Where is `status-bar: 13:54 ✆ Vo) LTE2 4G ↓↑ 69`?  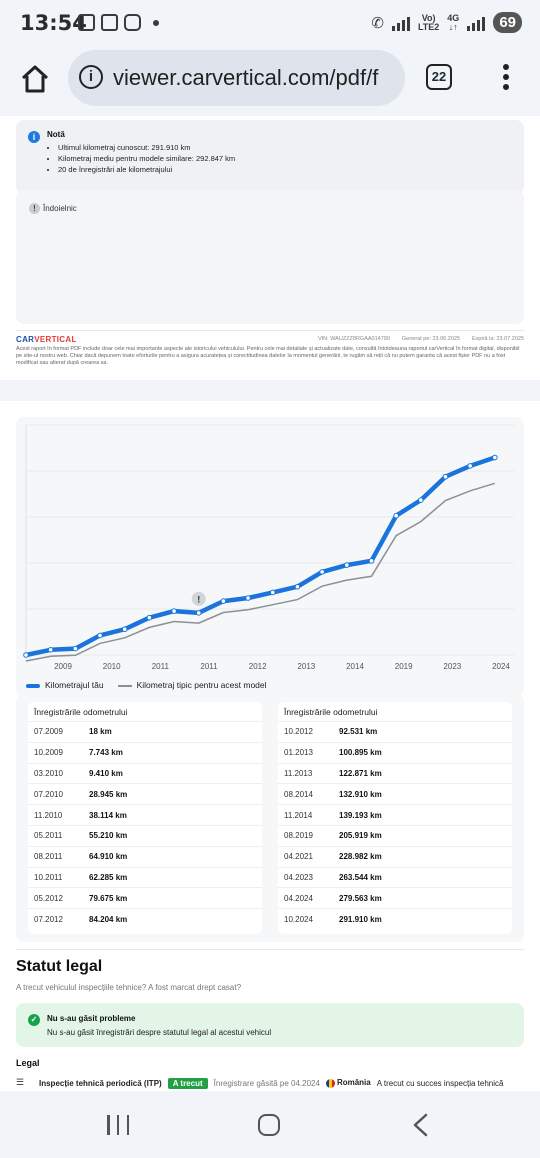 status-bar: 13:54 ✆ Vo) LTE2 4G ↓↑ 69 is located at coordinates (270, 23).